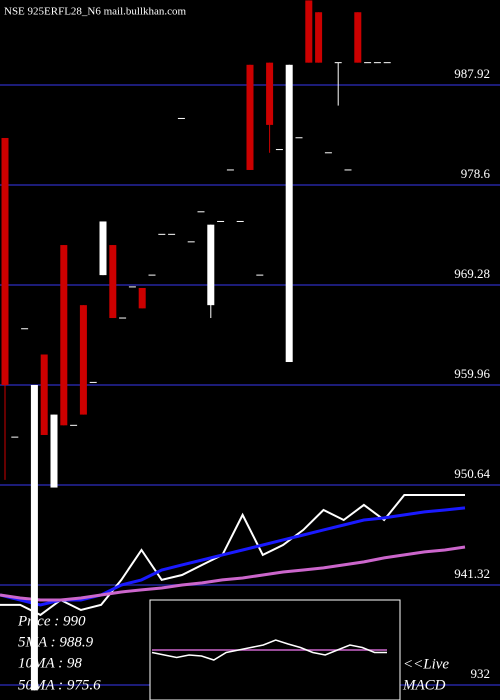  What do you see at coordinates (51, 621) in the screenshot?
I see `info-text: Price : 990` at bounding box center [51, 621].